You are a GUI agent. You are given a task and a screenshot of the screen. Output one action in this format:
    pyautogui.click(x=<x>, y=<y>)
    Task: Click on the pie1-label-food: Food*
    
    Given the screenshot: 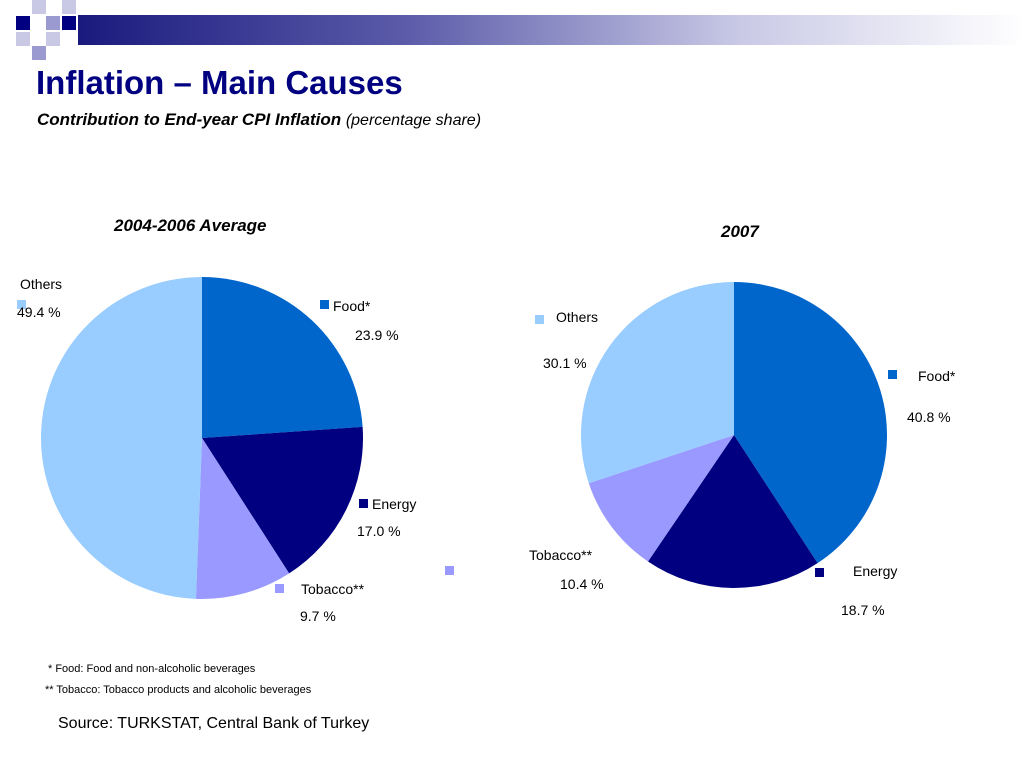 What is the action you would take?
    pyautogui.click(x=352, y=306)
    